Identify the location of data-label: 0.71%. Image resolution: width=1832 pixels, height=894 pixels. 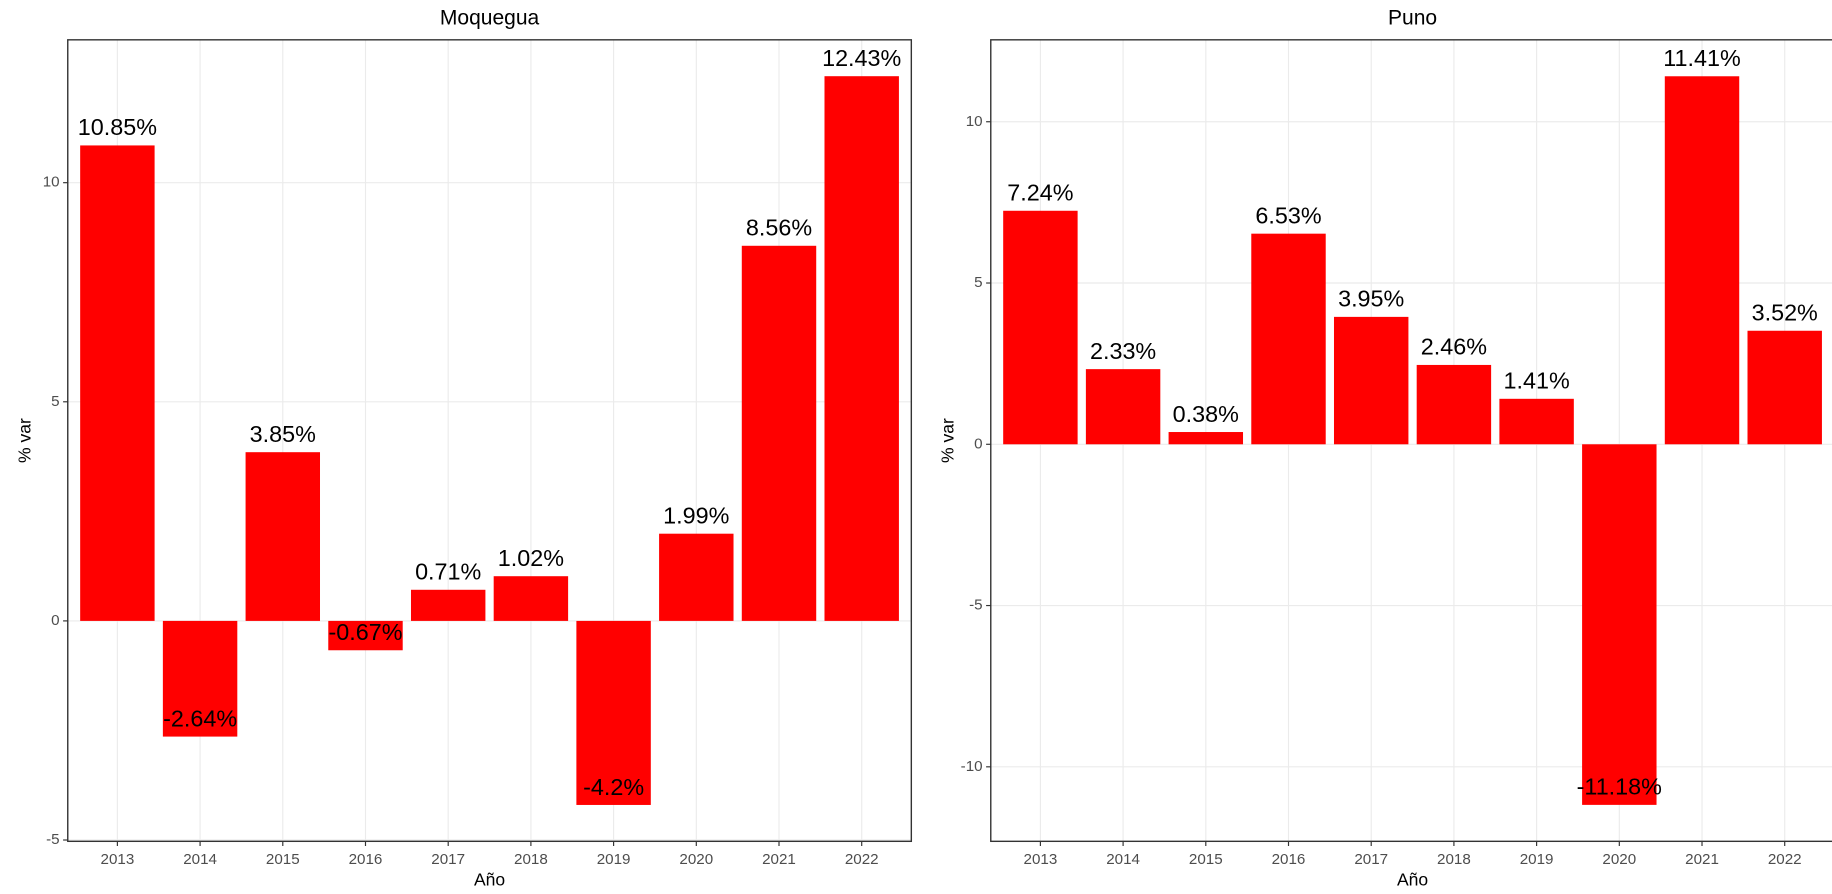
(448, 572).